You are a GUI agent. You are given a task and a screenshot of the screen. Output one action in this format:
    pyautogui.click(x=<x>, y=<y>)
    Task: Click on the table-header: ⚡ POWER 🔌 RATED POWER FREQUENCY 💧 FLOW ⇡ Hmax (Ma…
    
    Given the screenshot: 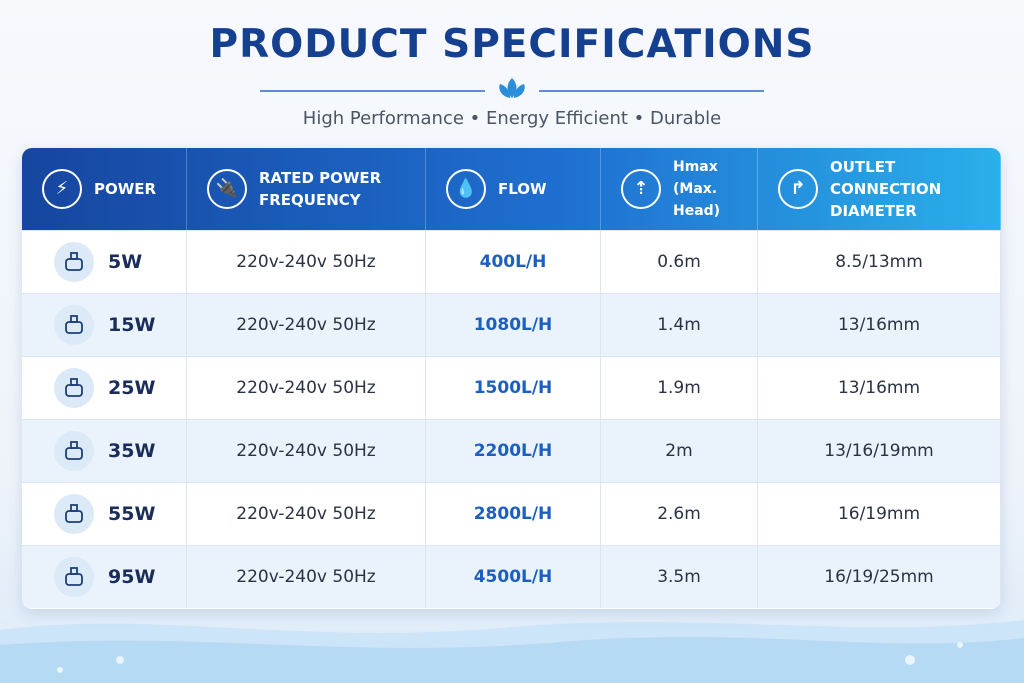 What is the action you would take?
    pyautogui.click(x=511, y=189)
    